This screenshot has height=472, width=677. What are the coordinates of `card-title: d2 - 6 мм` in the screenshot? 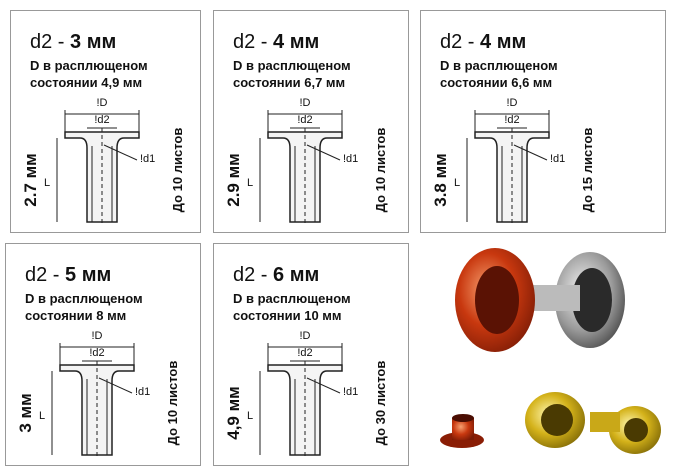 It's located at (276, 275).